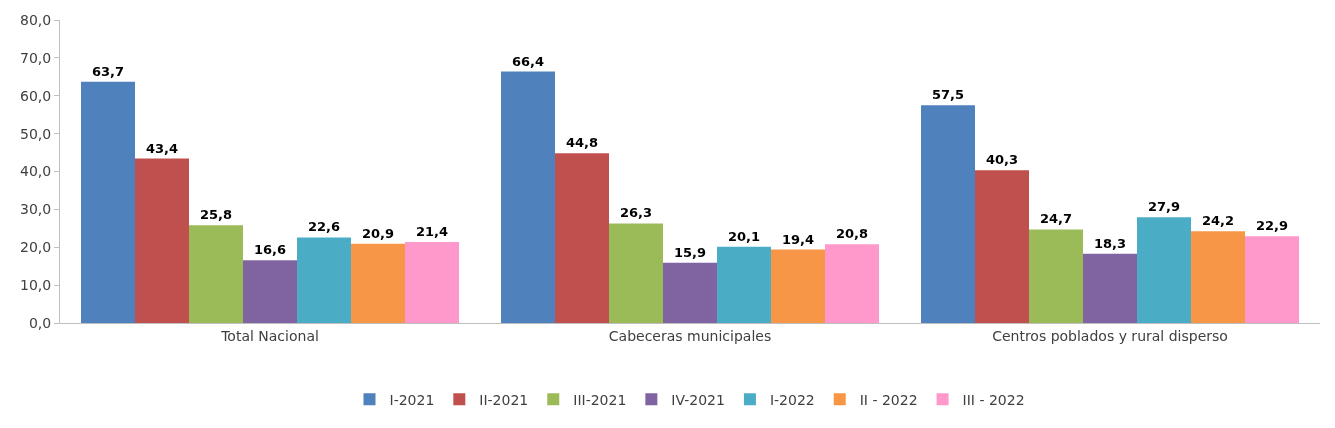 This screenshot has width=1335, height=428. Describe the element at coordinates (1164, 207) in the screenshot. I see `data-label: 27,9` at that location.